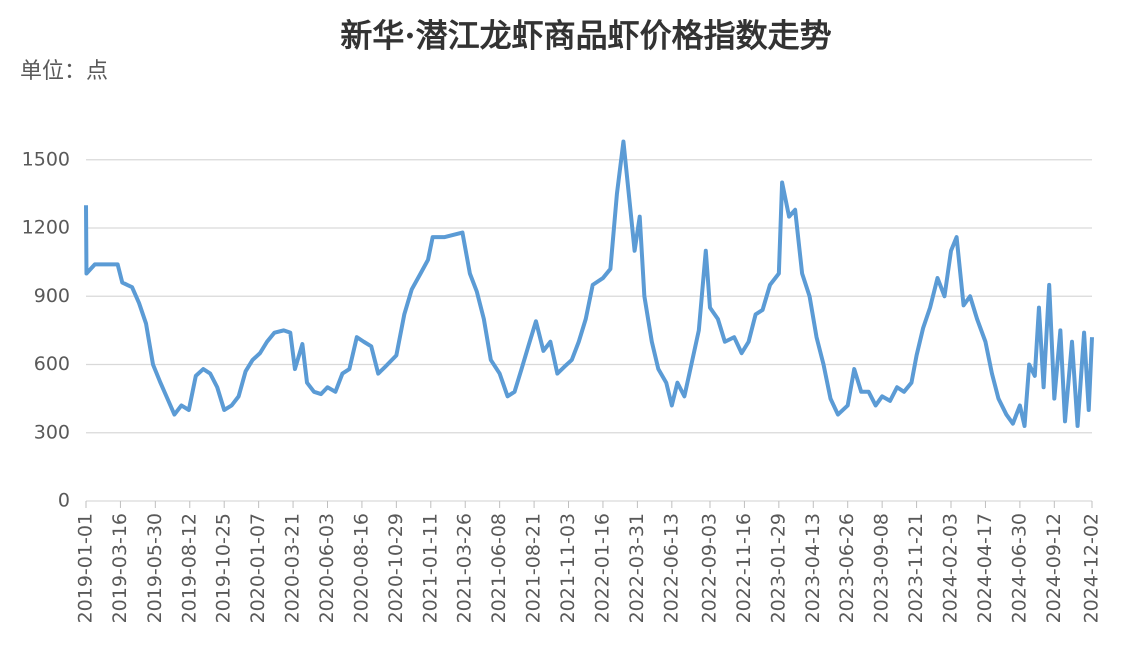  Describe the element at coordinates (293, 568) in the screenshot. I see `x-tick-label: 2020-03-21` at that location.